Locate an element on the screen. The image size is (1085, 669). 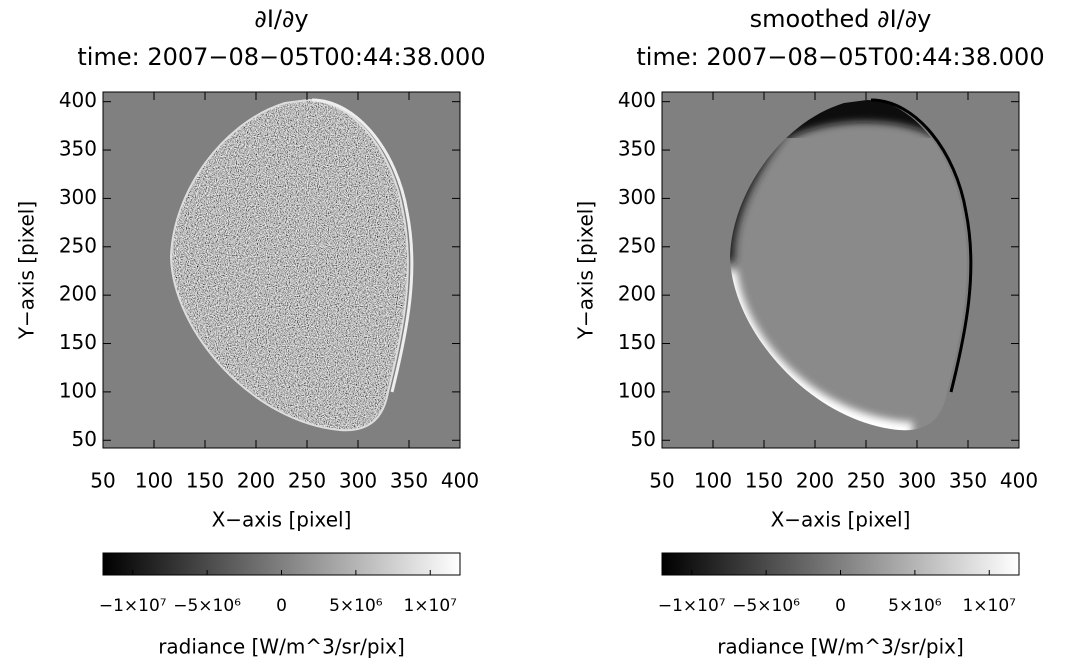
limb-edge is located at coordinates (289, 265).